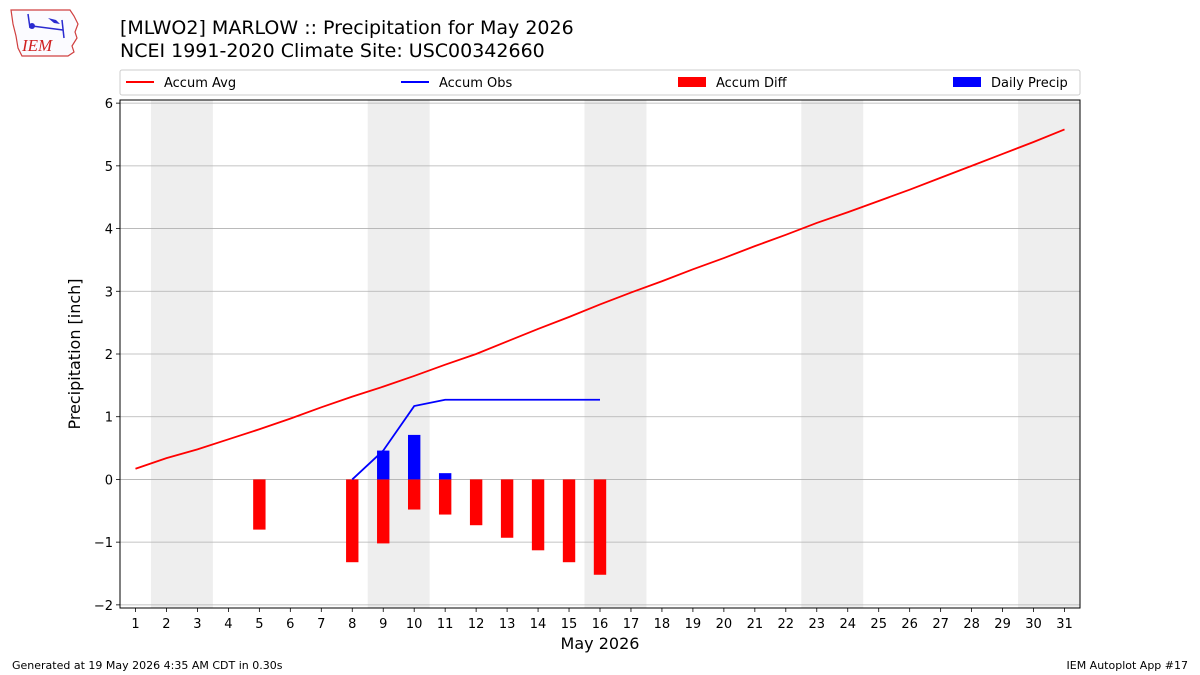 Image resolution: width=1200 pixels, height=675 pixels. Describe the element at coordinates (383, 624) in the screenshot. I see `x-tick-label: 9` at that location.